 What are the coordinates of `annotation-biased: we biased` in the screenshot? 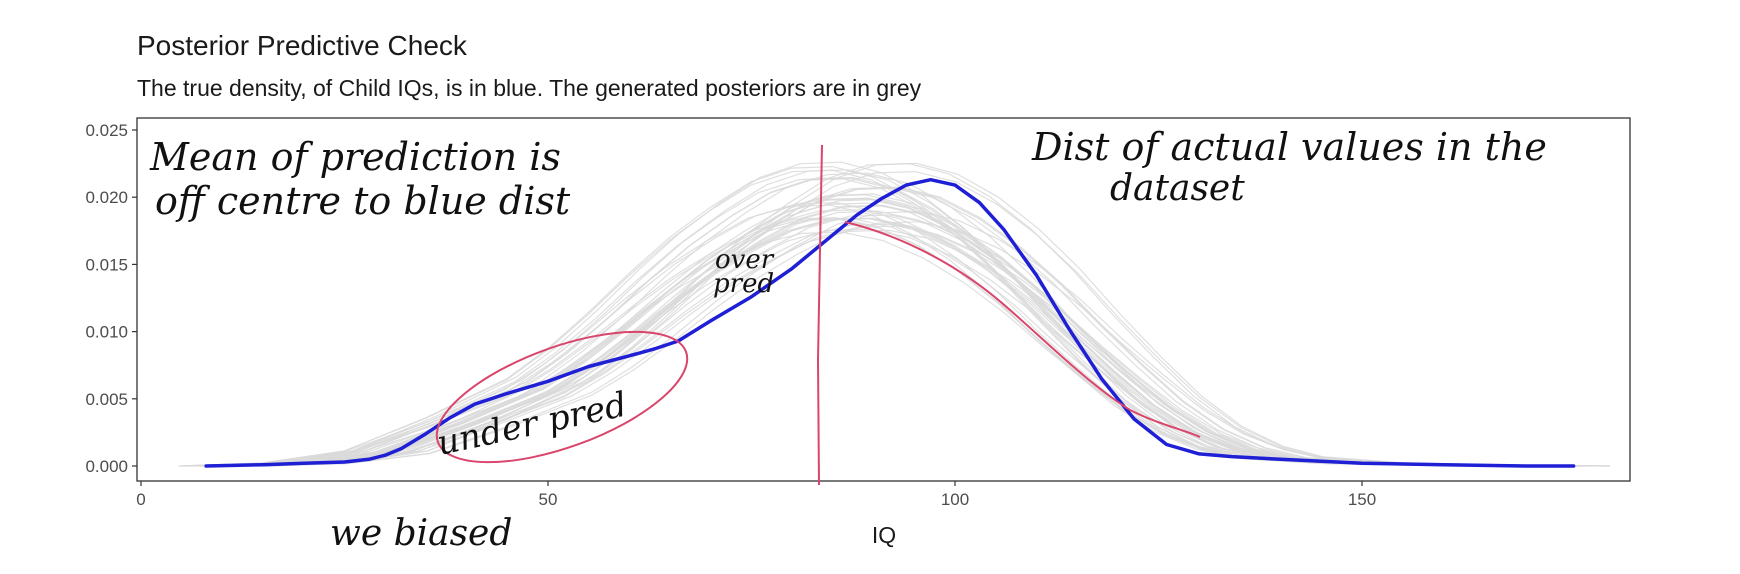 It's located at (421, 533).